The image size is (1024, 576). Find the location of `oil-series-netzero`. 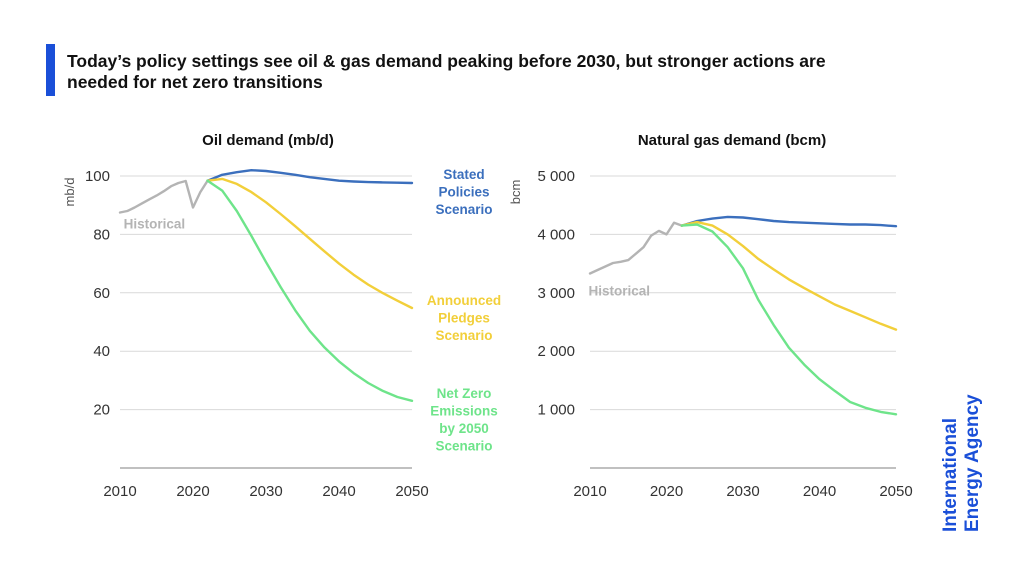

oil-series-netzero is located at coordinates (310, 290).